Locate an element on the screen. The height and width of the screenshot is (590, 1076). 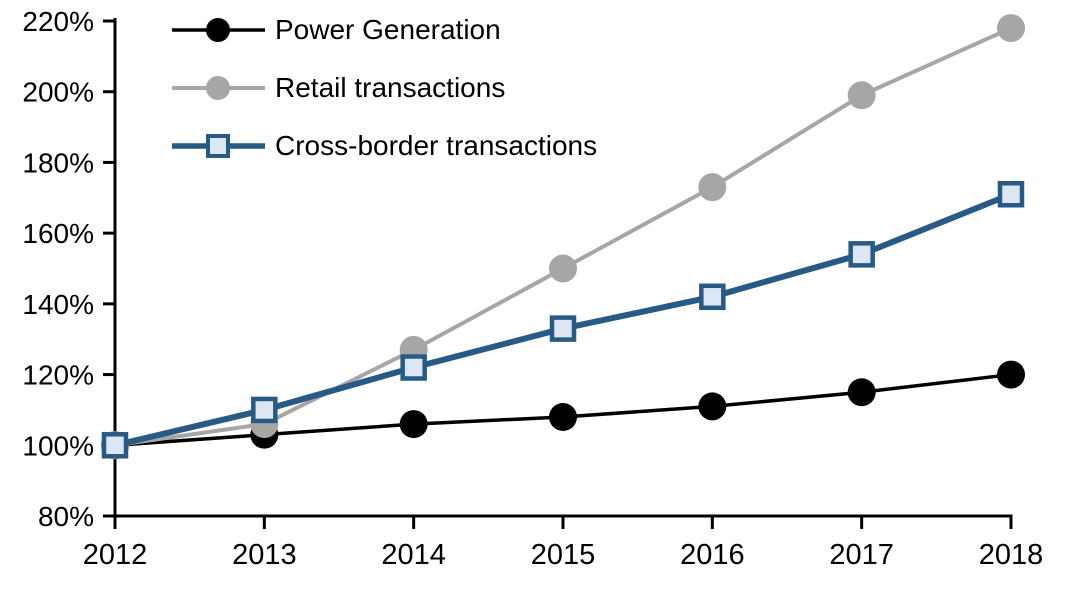
power-generation-line-marker-icon is located at coordinates (218, 30).